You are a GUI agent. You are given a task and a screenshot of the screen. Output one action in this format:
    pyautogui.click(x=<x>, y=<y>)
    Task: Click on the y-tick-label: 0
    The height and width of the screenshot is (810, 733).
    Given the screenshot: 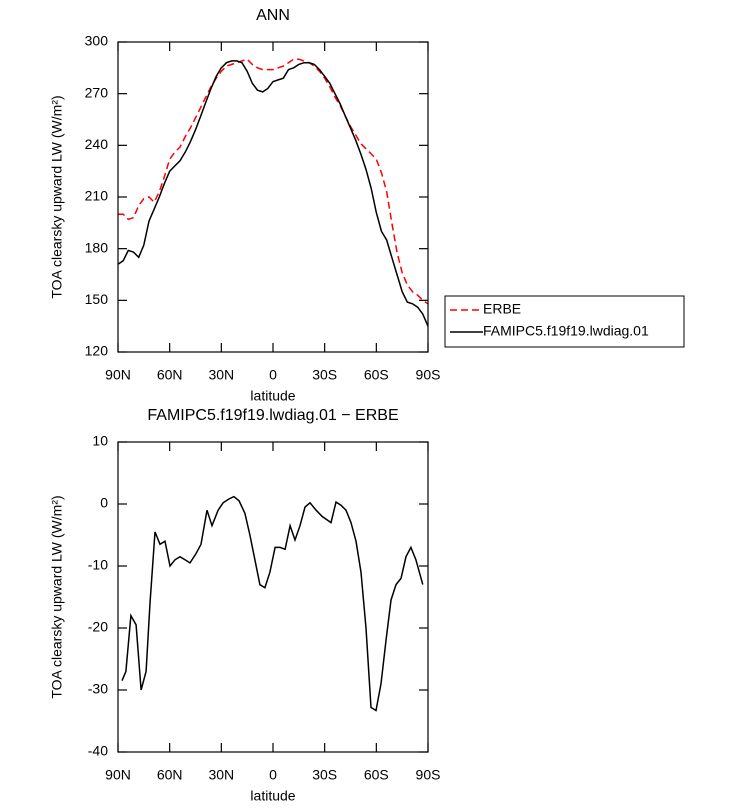 What is the action you would take?
    pyautogui.click(x=104, y=503)
    